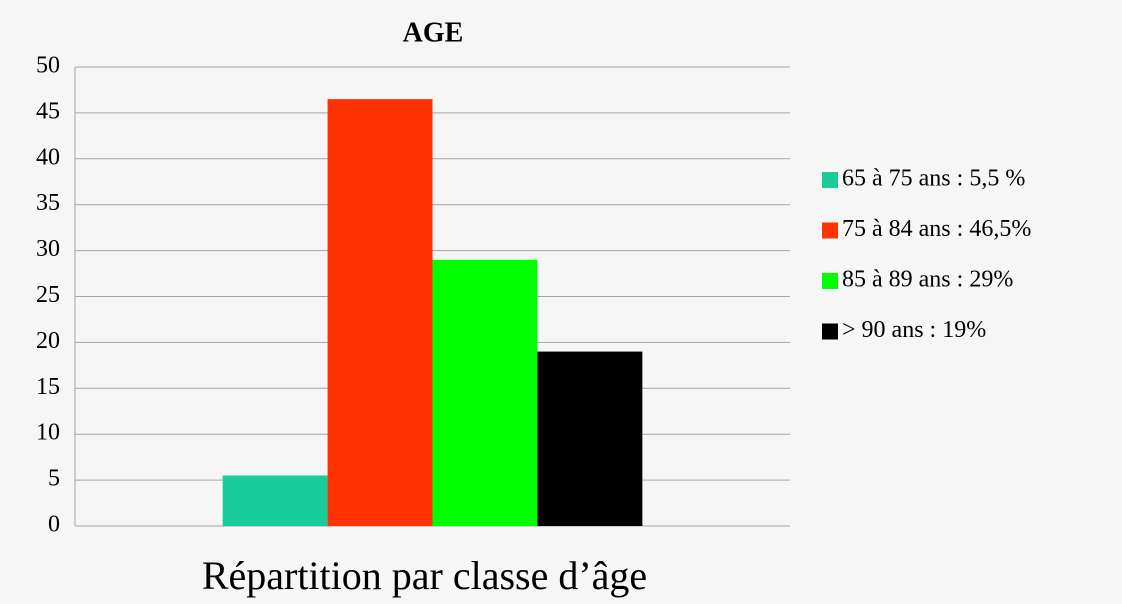 The width and height of the screenshot is (1122, 604). I want to click on y-tick-label: 15, so click(48, 387).